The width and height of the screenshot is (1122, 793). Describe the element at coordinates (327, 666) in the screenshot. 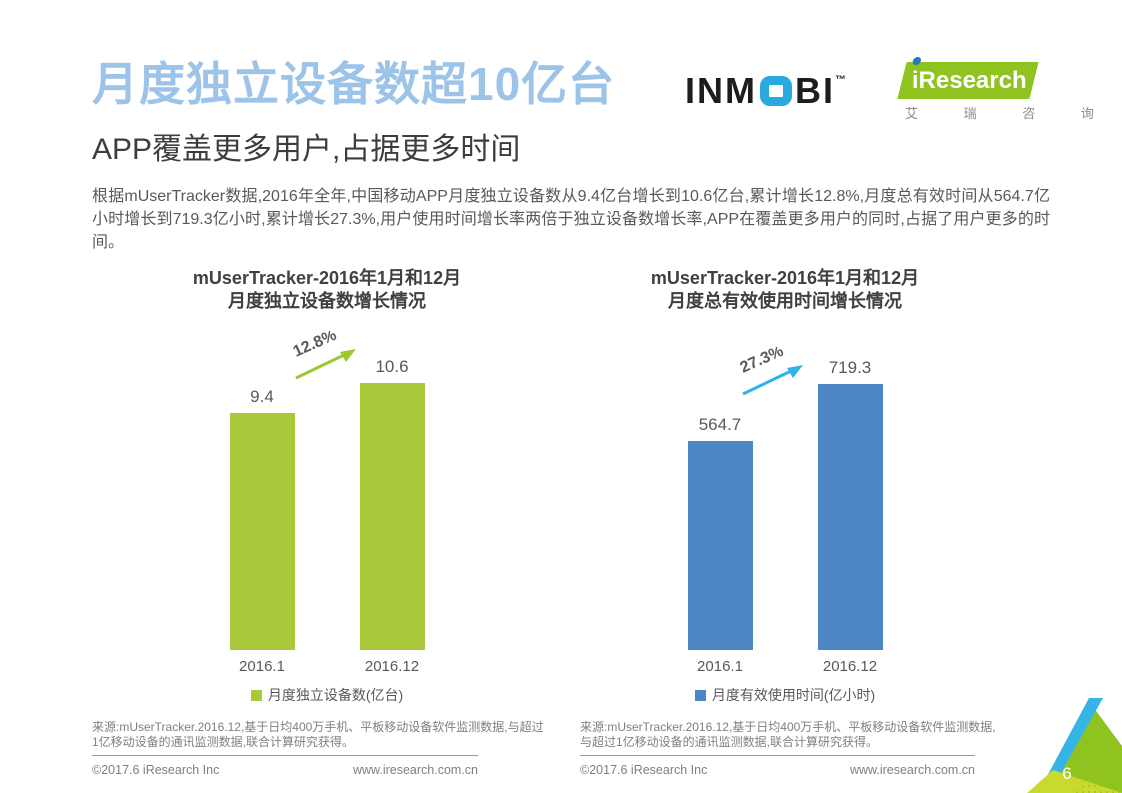

I see `chart-devices-xaxis: 2016.1 2016.12` at that location.